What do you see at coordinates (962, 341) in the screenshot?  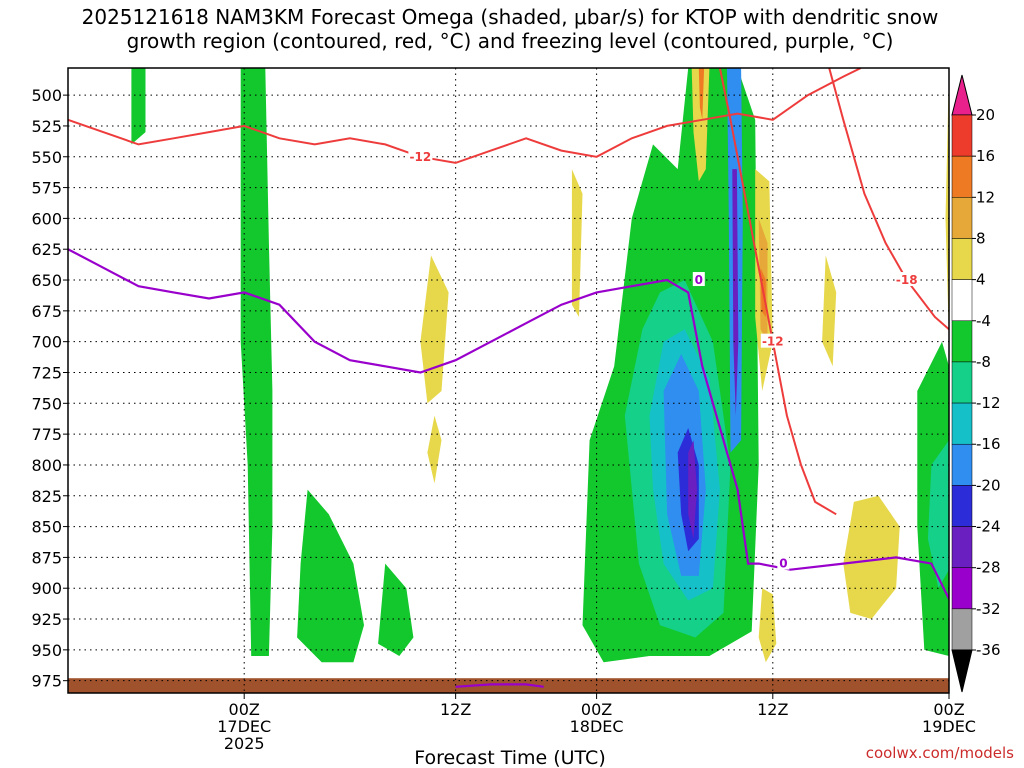 I see `colorbar-seg--8` at bounding box center [962, 341].